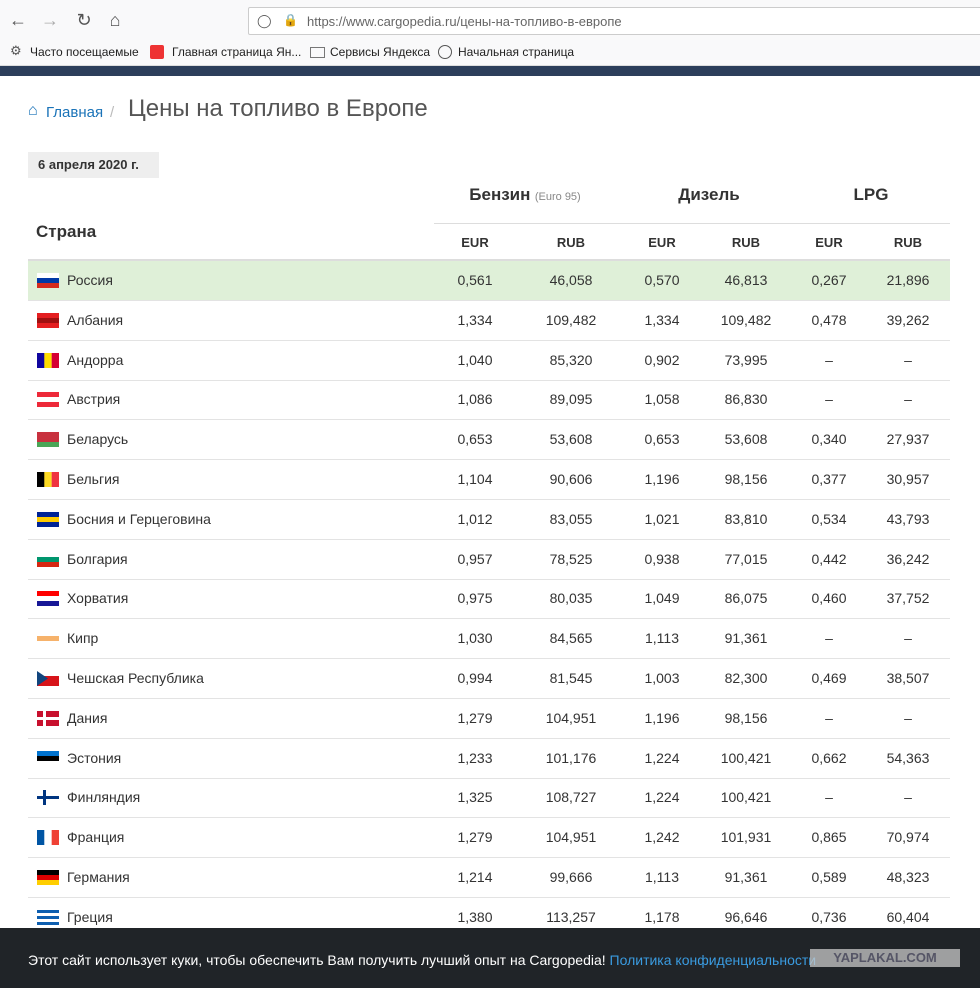  I want to click on reload-button: ↻, so click(84, 20).